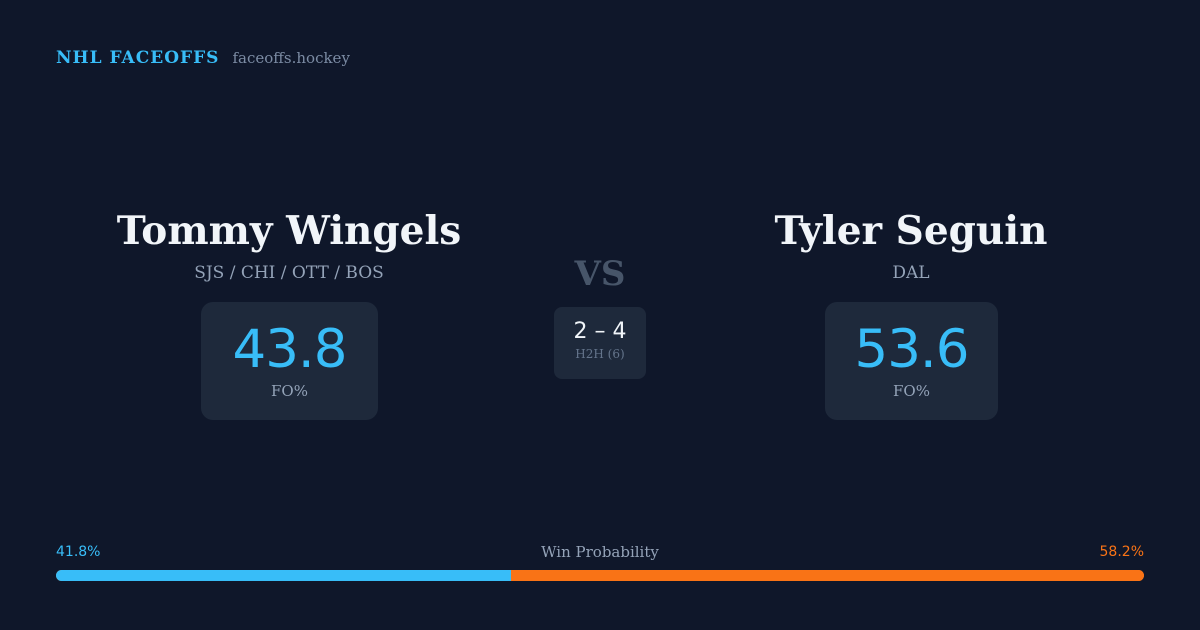 The height and width of the screenshot is (630, 1200). What do you see at coordinates (289, 349) in the screenshot?
I see `left-faceoff-percentage: 43.8` at bounding box center [289, 349].